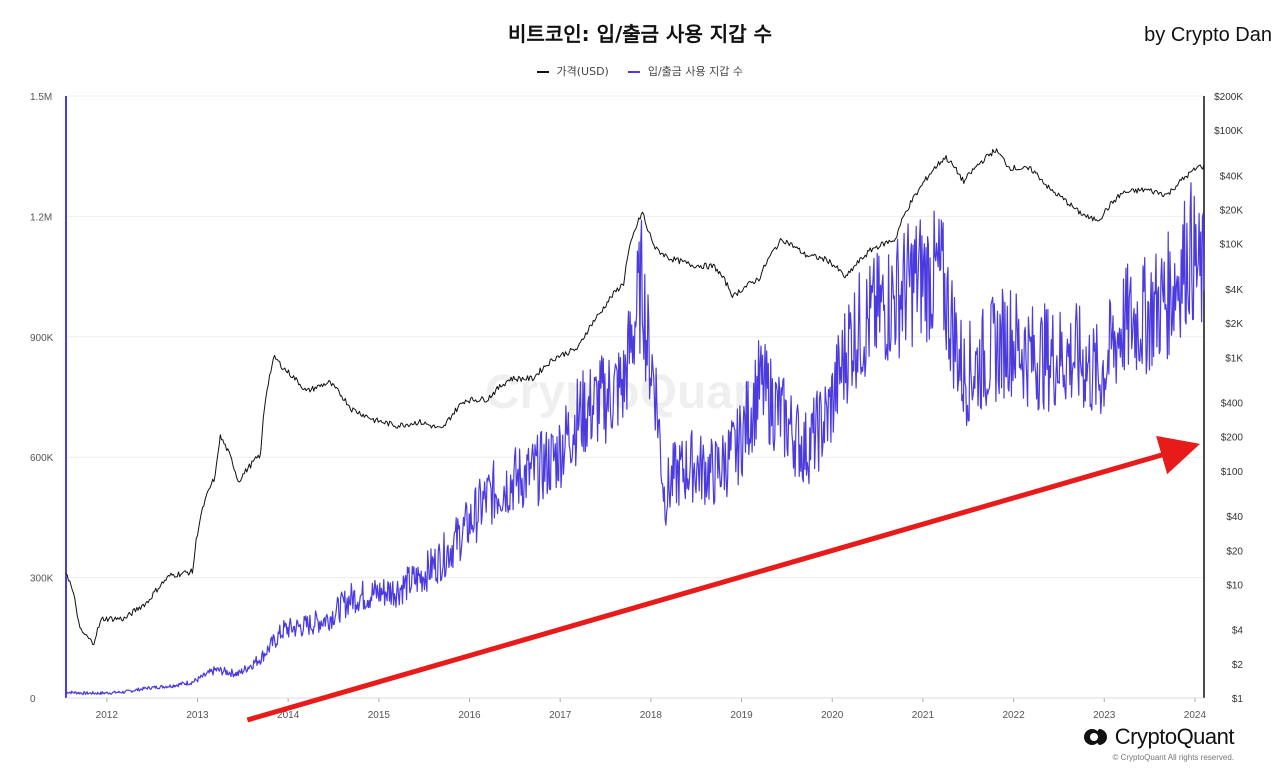  Describe the element at coordinates (42, 458) in the screenshot. I see `y-left-tick-label: 600K` at that location.